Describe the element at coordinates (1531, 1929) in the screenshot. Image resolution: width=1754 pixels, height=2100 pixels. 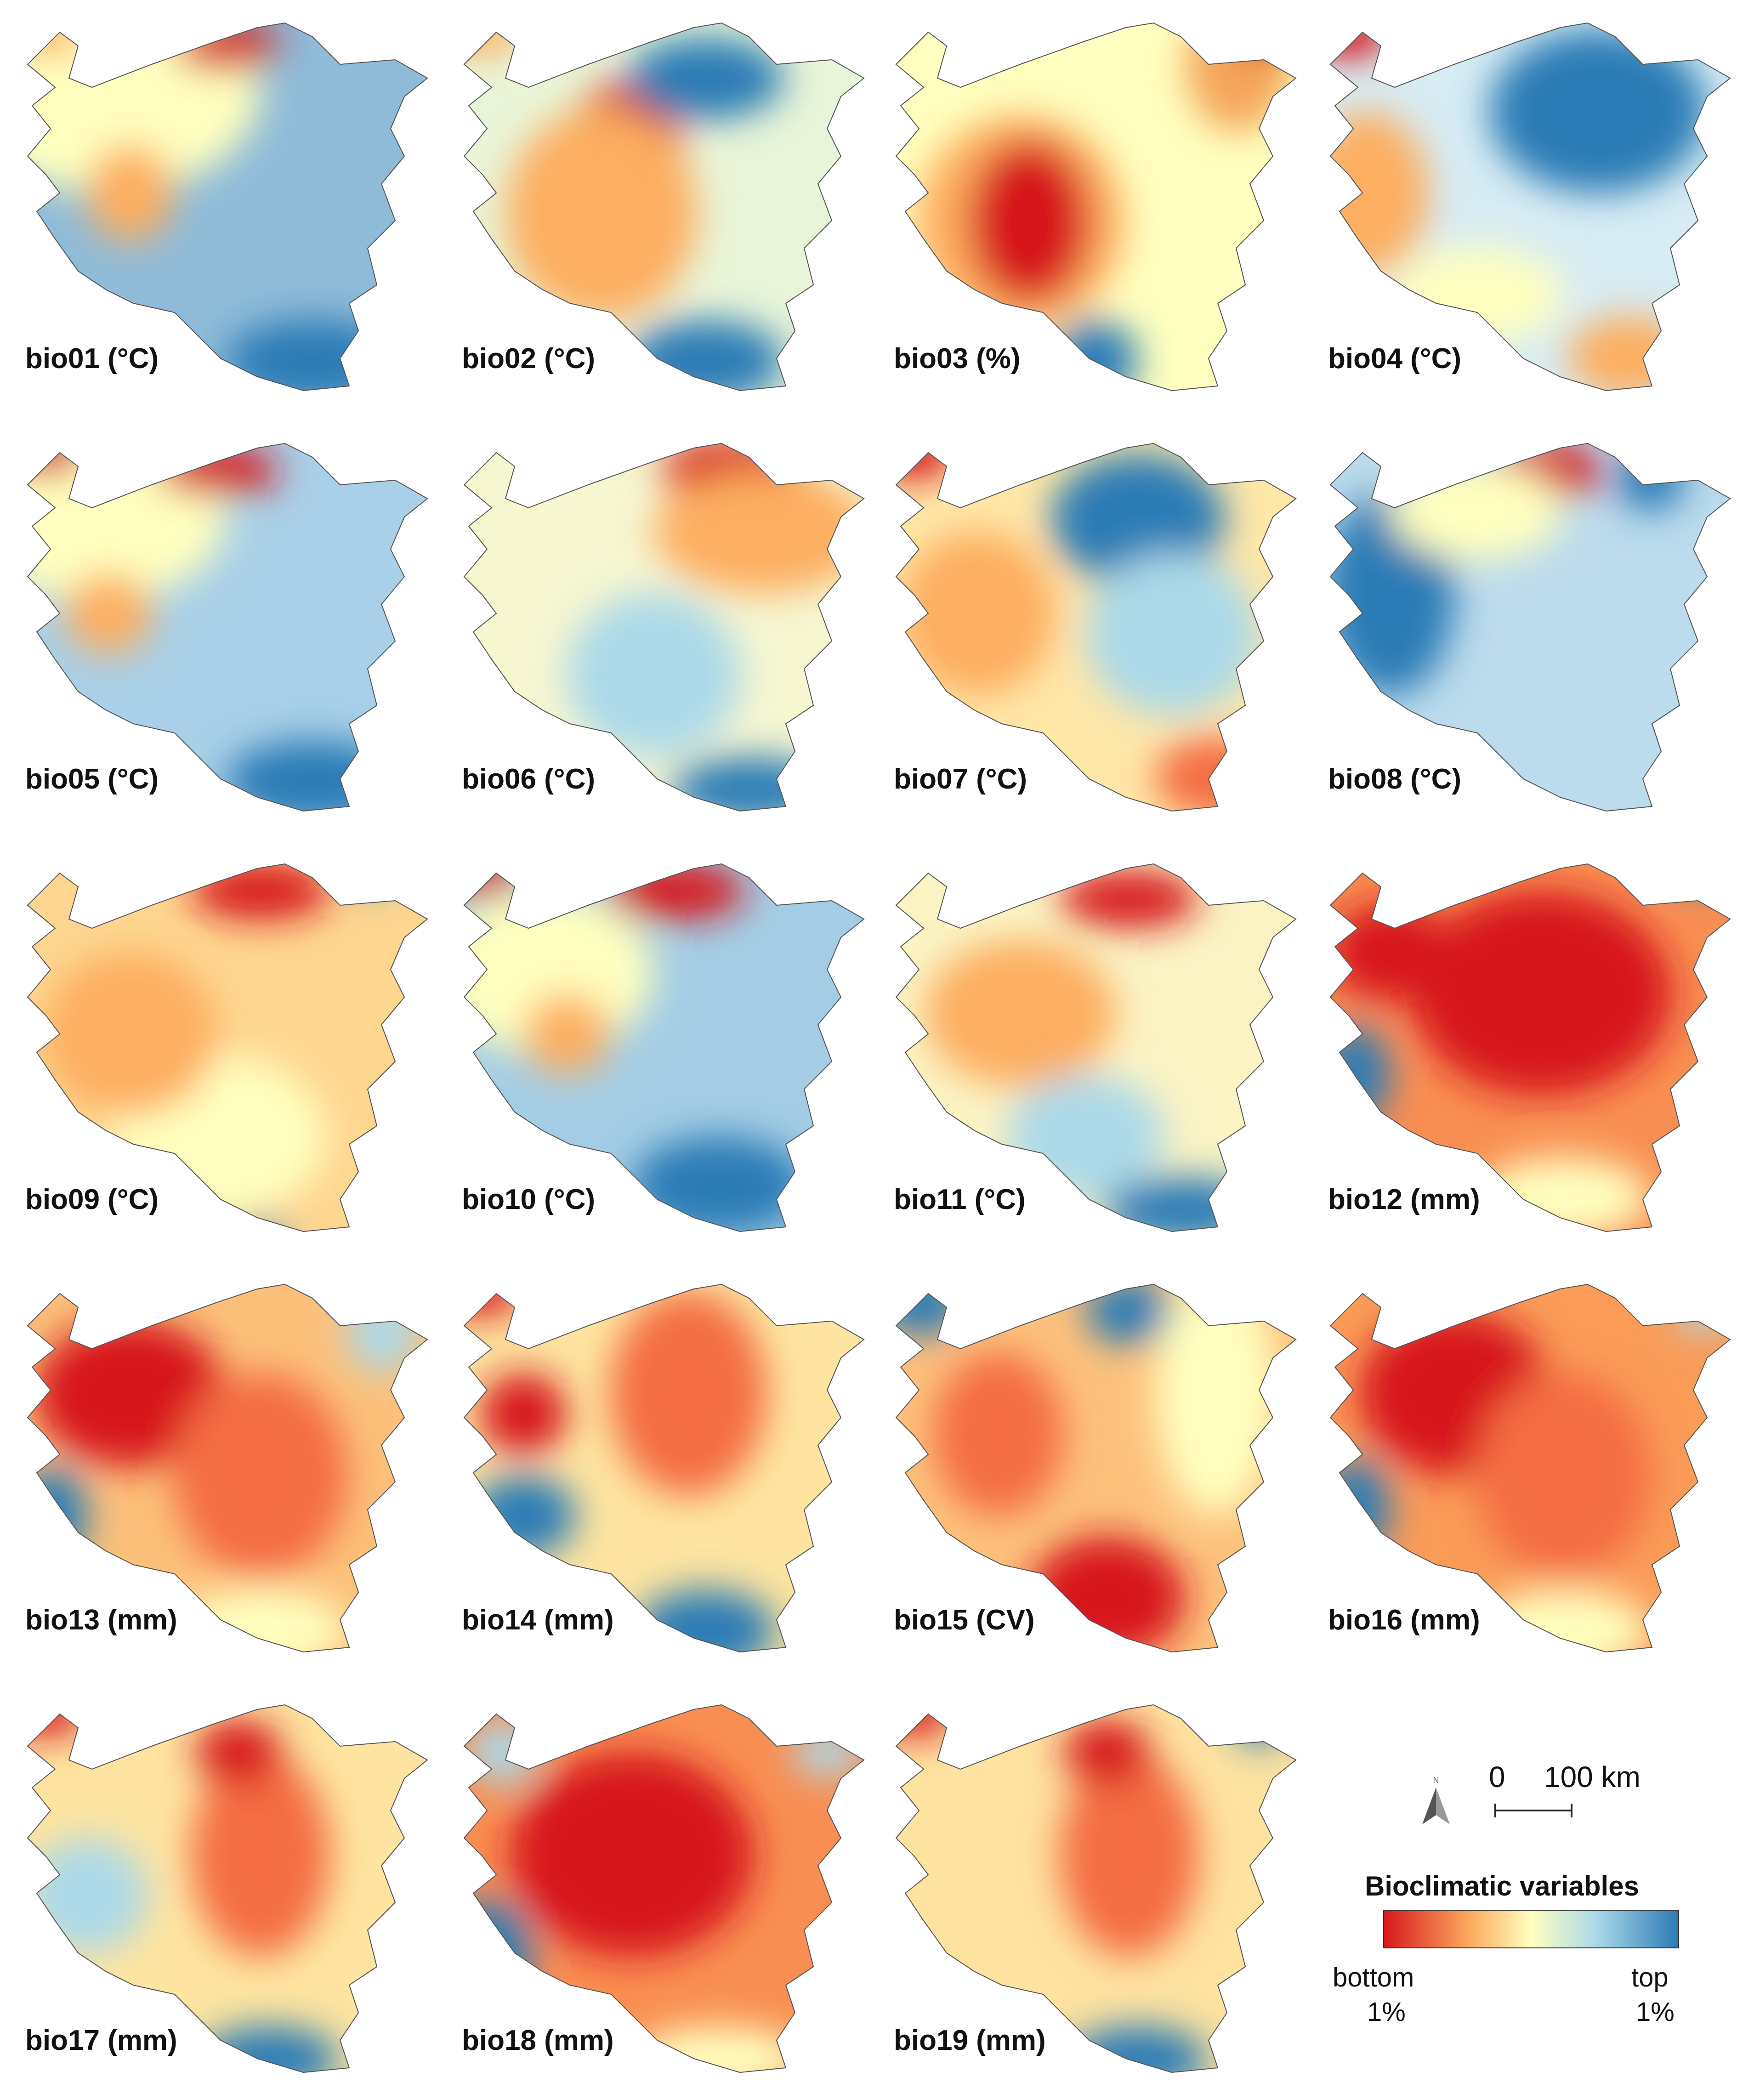
I see `legend-color-ramp` at that location.